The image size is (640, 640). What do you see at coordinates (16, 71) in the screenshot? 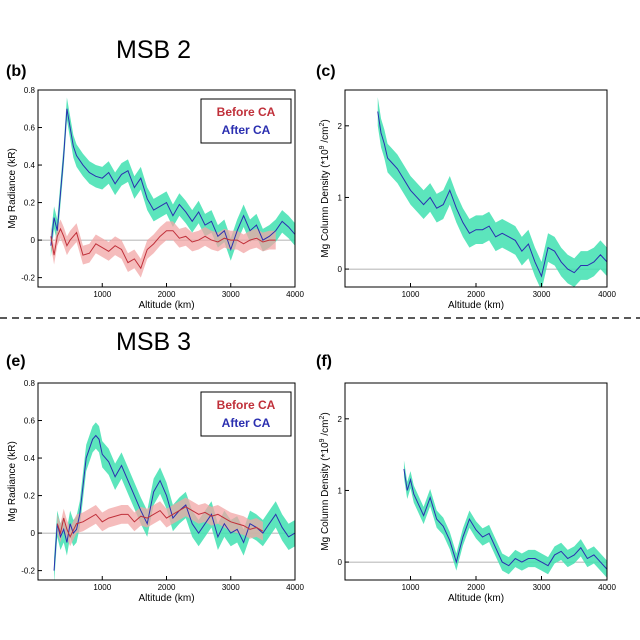
I see `panel-letter: (b)` at bounding box center [16, 71].